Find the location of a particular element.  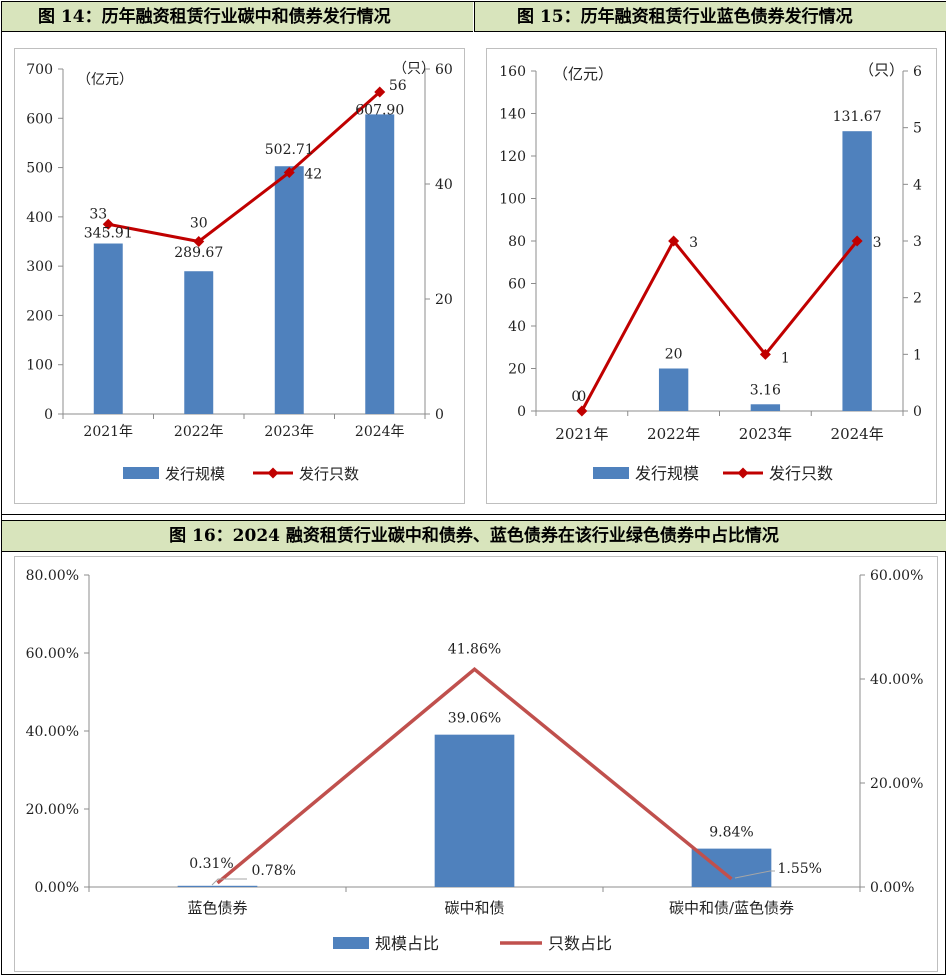

fig15-line-series is located at coordinates (719, 325).